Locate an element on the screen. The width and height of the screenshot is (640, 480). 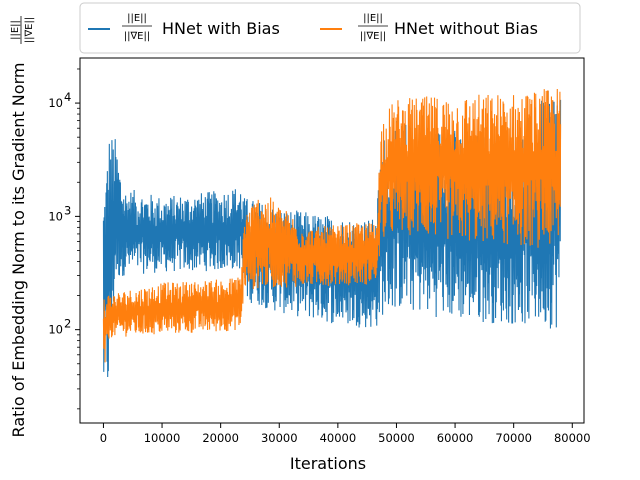
x-tick-label: 30000 is located at coordinates (279, 438).